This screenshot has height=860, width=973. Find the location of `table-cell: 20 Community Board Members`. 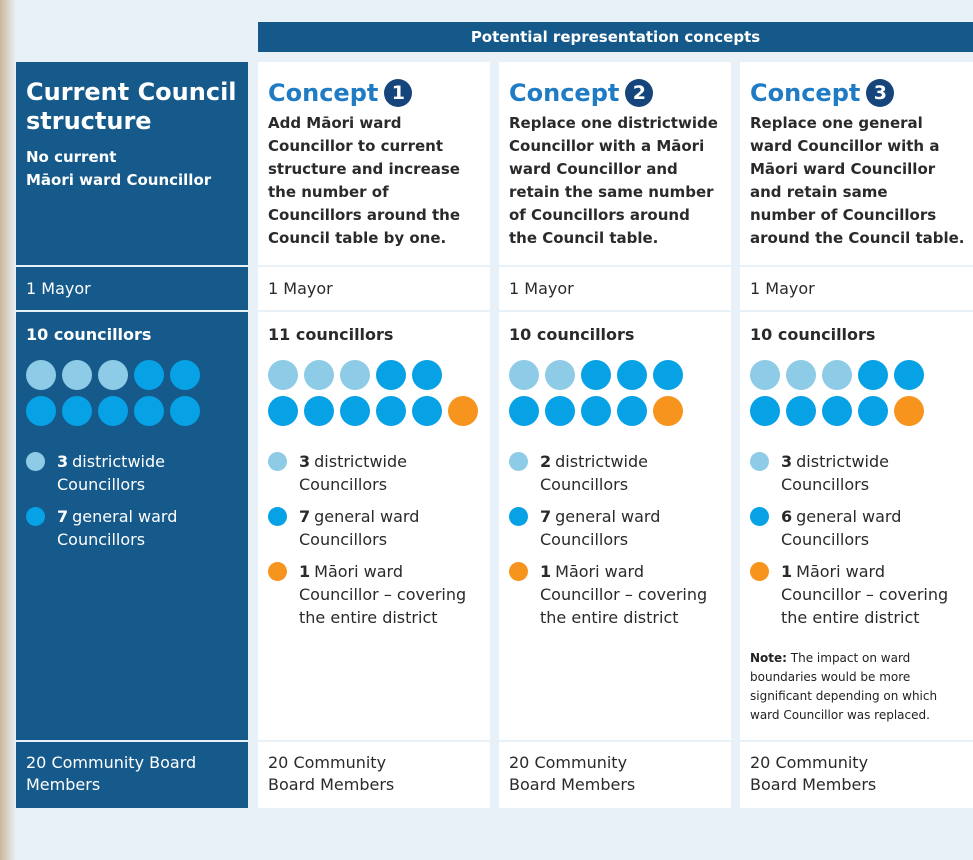

table-cell: 20 Community Board Members is located at coordinates (132, 775).